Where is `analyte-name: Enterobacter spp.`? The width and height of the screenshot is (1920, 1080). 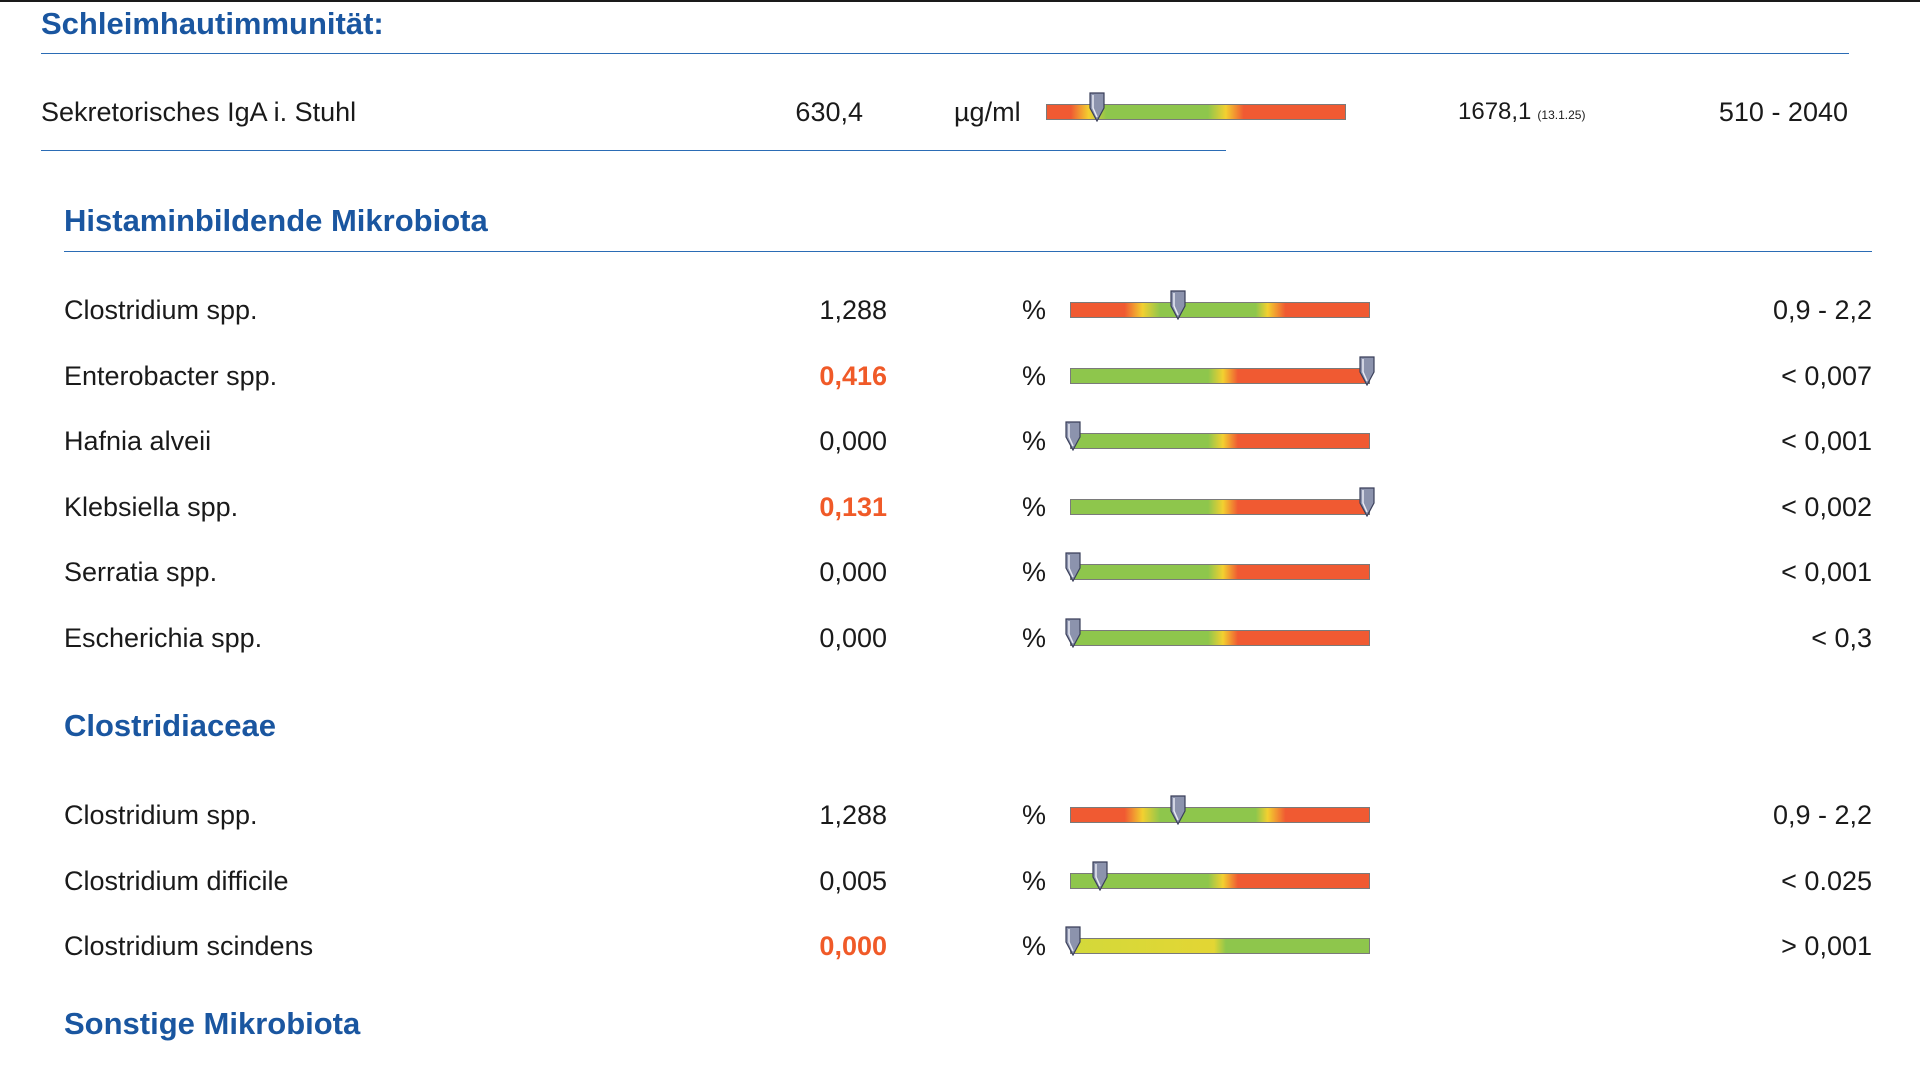
analyte-name: Enterobacter spp. is located at coordinates (171, 375).